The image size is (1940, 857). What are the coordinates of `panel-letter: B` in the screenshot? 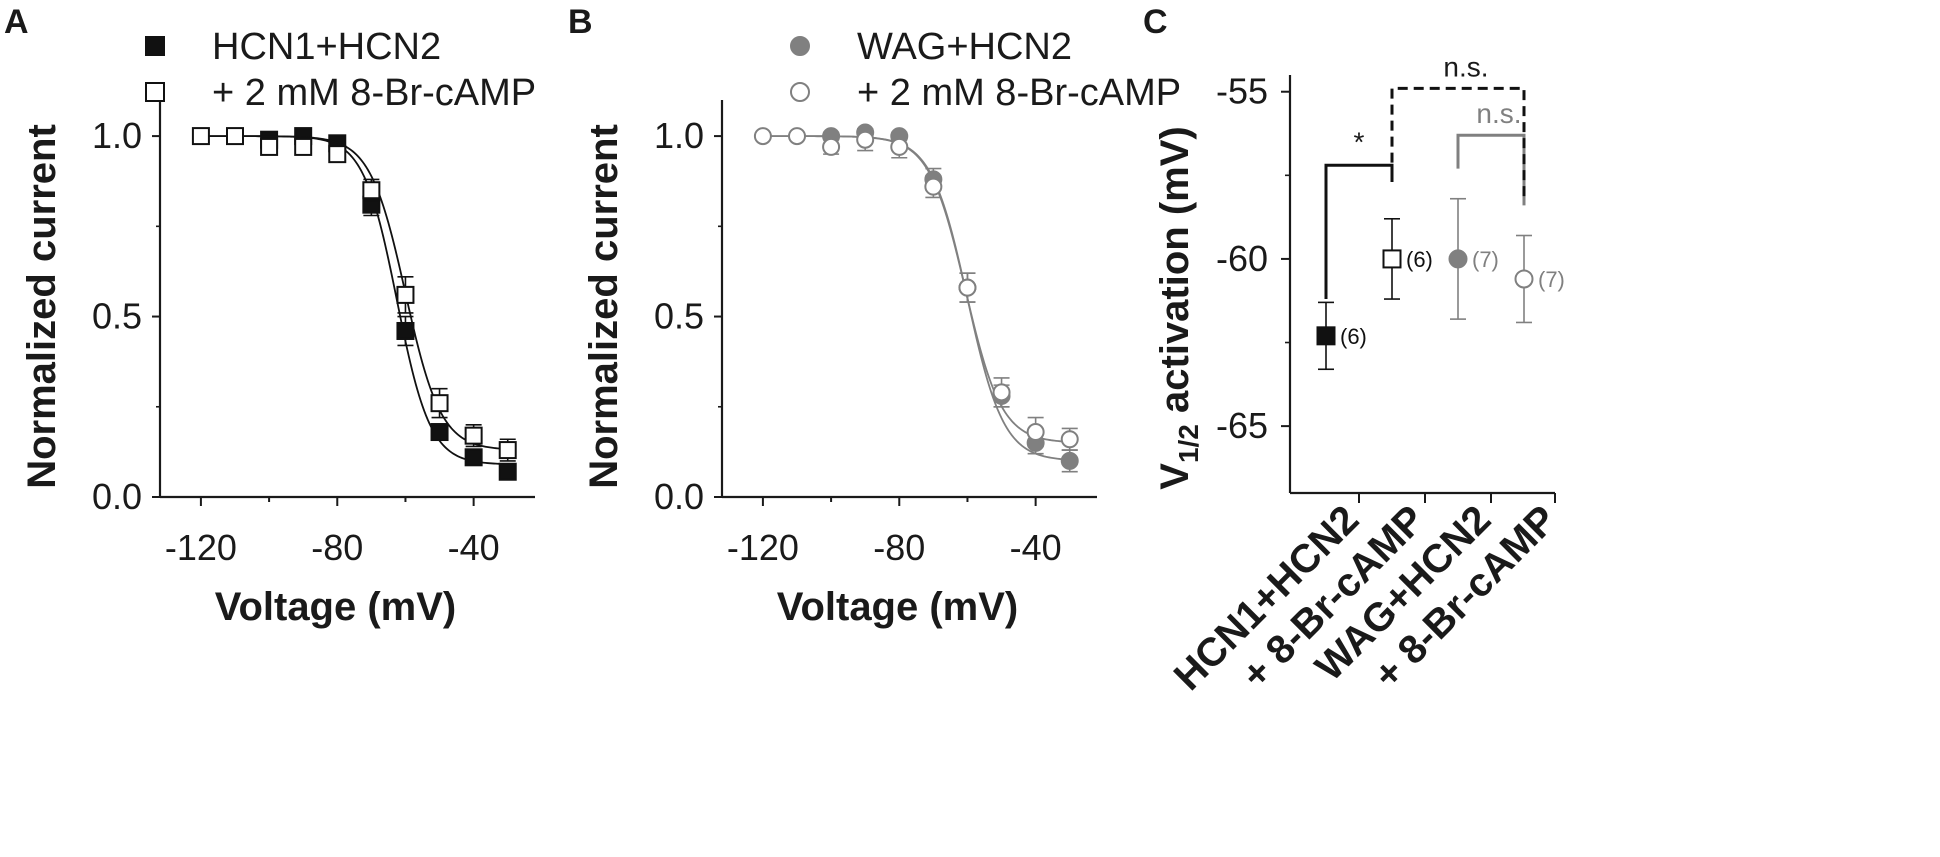 It's located at (580, 22).